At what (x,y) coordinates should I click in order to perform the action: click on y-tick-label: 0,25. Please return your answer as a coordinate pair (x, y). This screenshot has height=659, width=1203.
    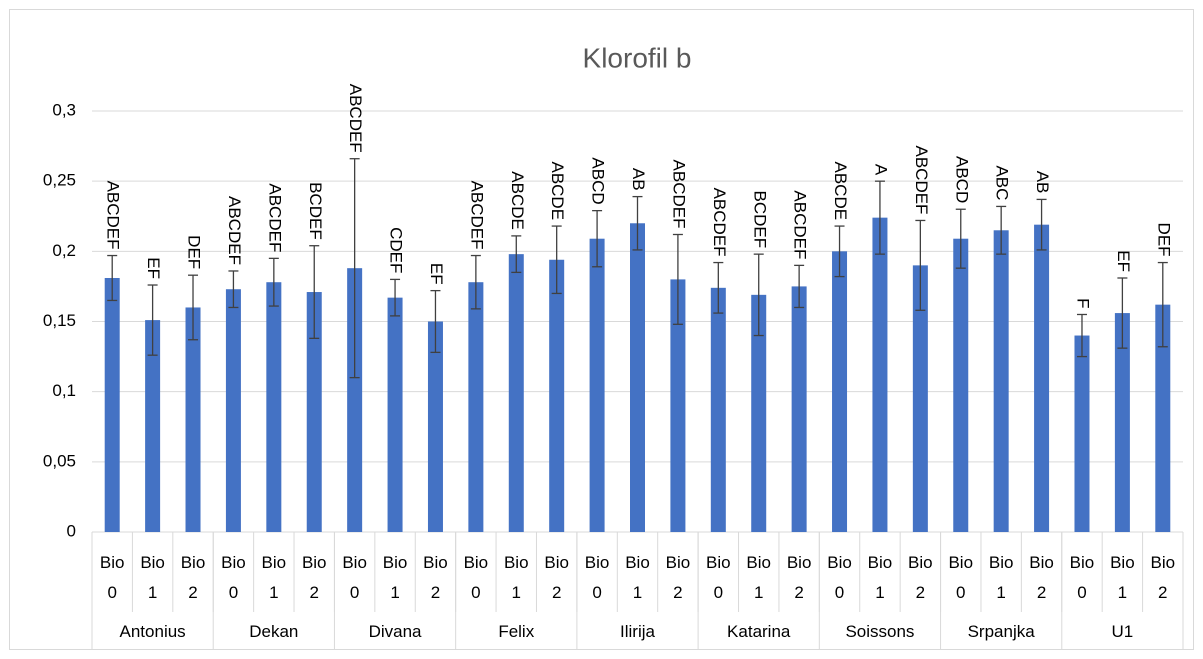
    Looking at the image, I should click on (59, 180).